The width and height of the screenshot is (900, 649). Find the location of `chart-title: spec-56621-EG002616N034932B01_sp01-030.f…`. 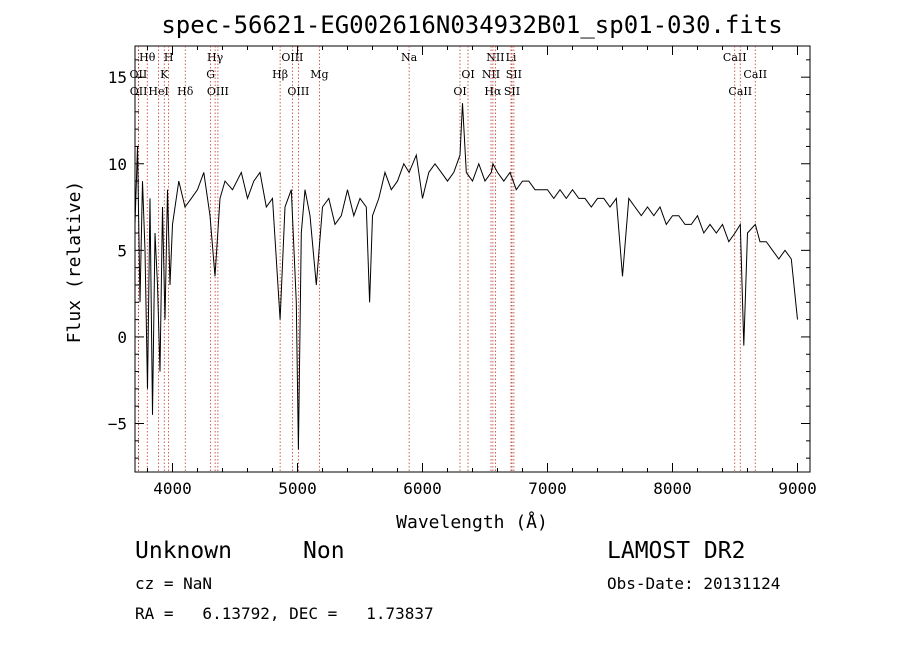

chart-title: spec-56621-EG002616N034932B01_sp01-030.f… is located at coordinates (471, 25).